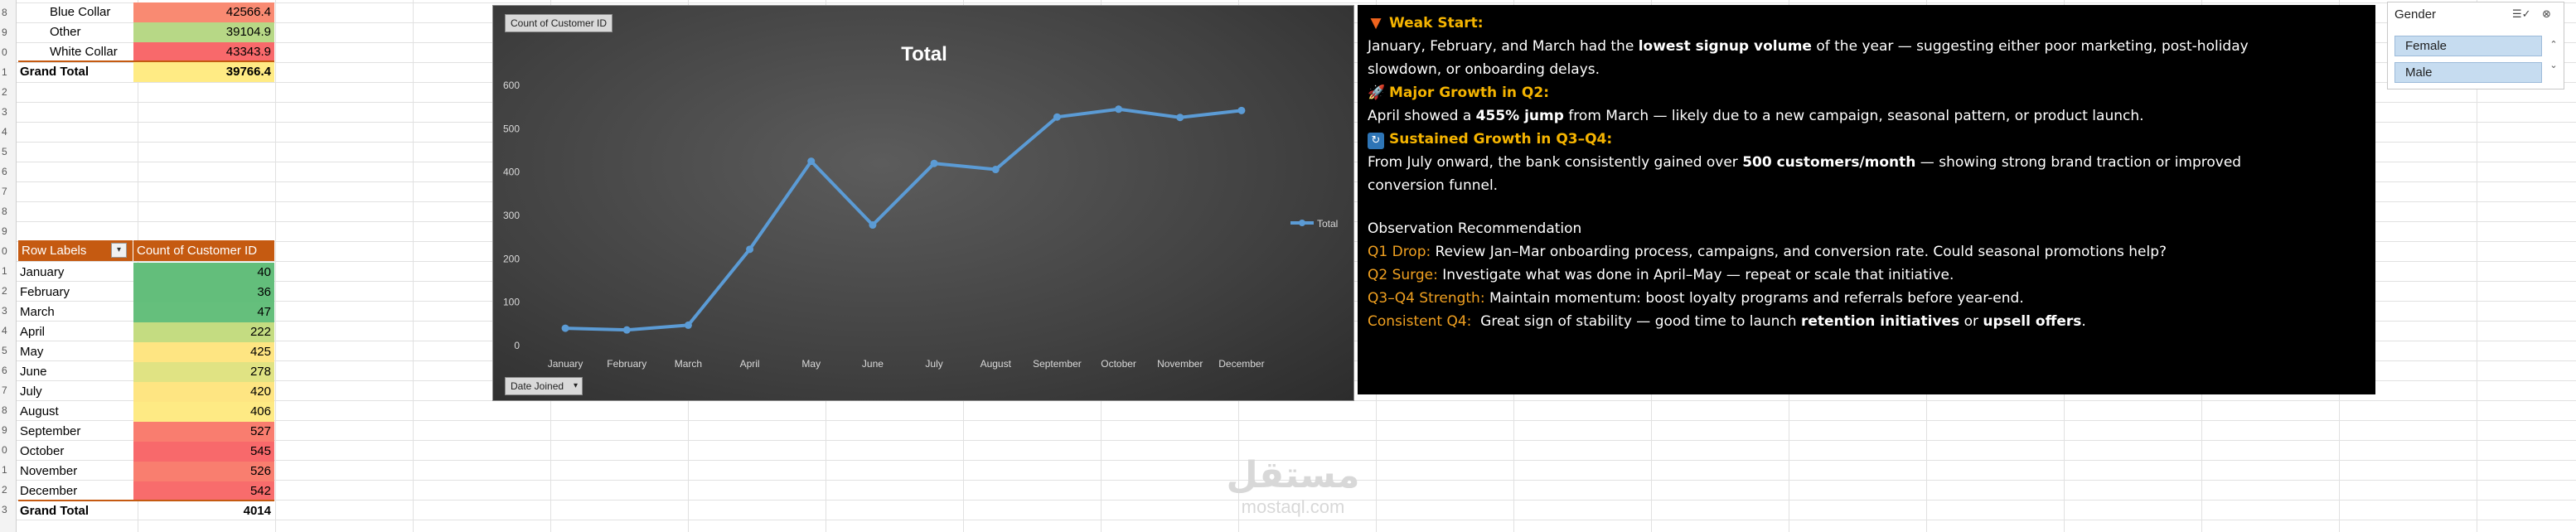 Image resolution: width=2576 pixels, height=532 pixels. I want to click on text-span: April showed a, so click(1422, 116).